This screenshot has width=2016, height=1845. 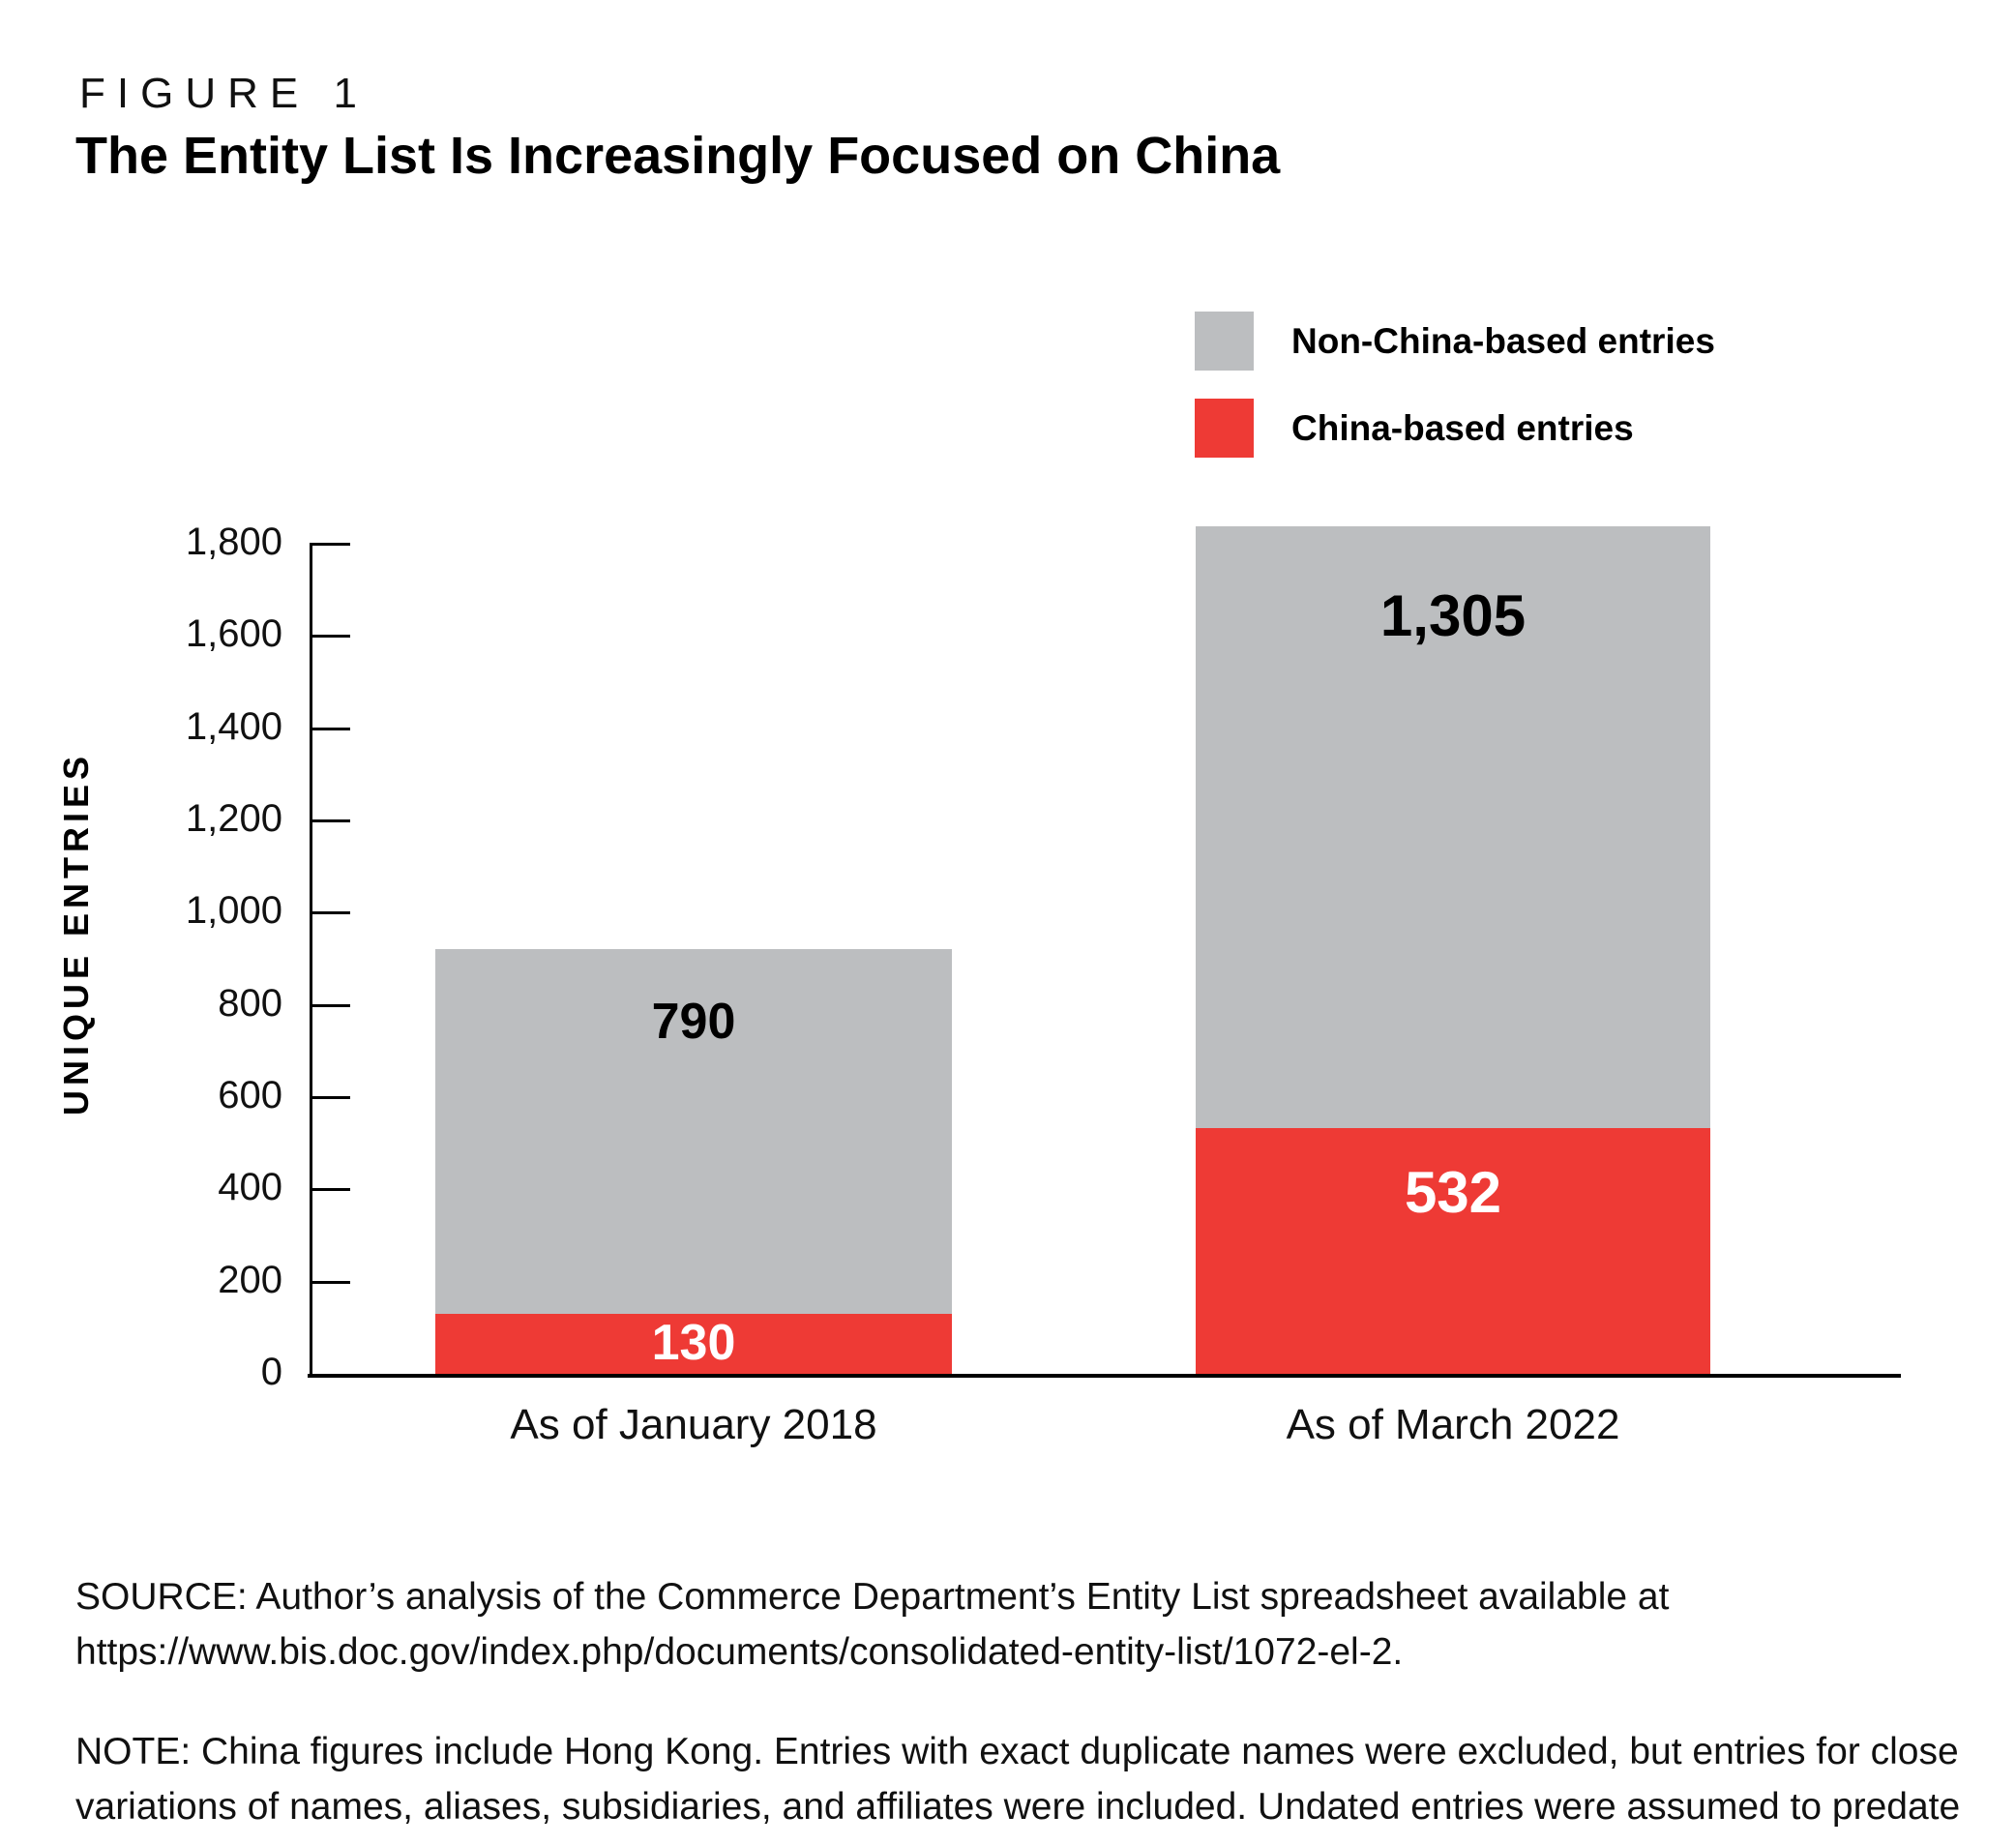 I want to click on x-axis-label-jan-2018: As of January 2018, so click(x=694, y=1424).